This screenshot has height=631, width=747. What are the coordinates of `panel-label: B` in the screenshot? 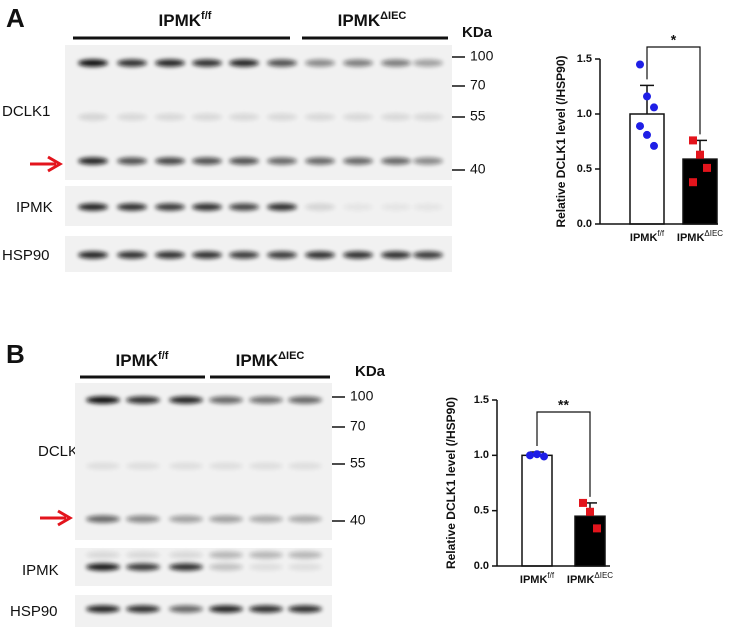 It's located at (15, 354).